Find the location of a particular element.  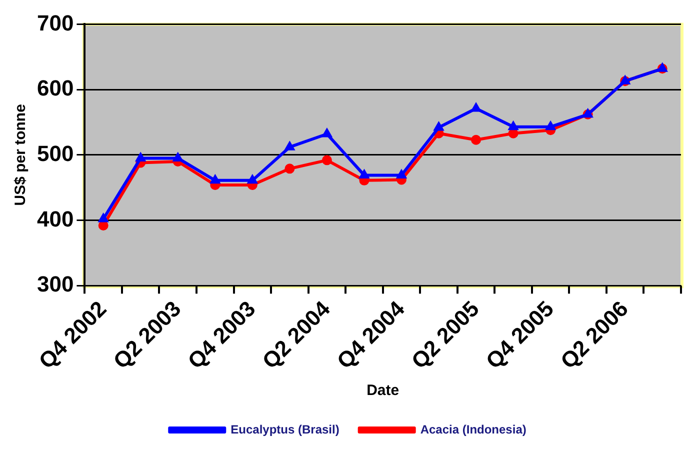

y-axis-title: US$ per tonne is located at coordinates (21, 155).